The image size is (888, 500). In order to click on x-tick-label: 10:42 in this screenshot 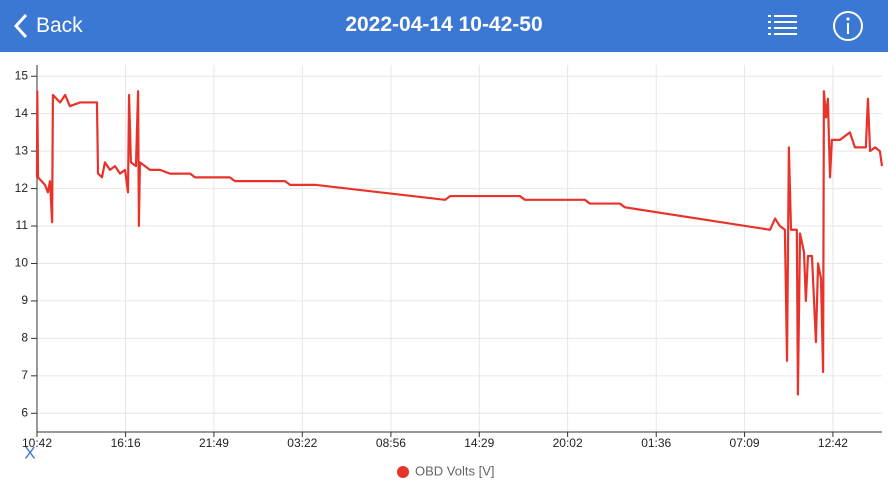, I will do `click(37, 443)`.